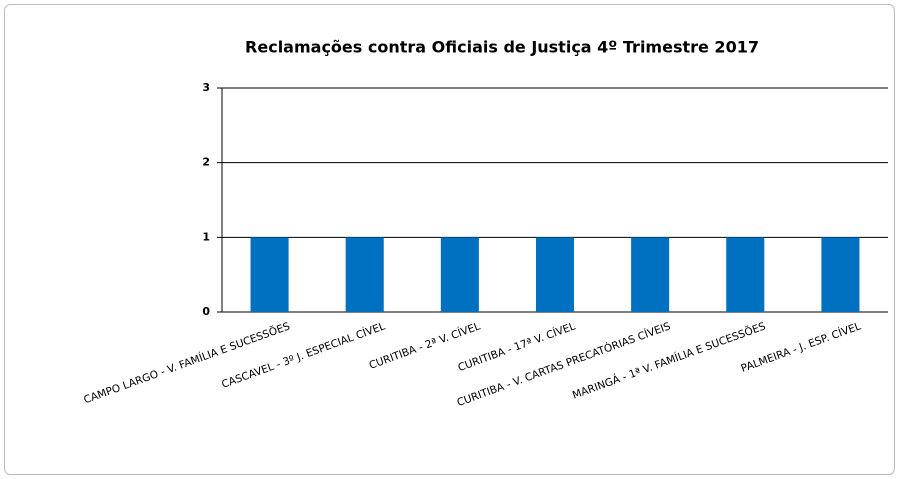 This screenshot has width=900, height=479. Describe the element at coordinates (206, 162) in the screenshot. I see `y-tick-label: 2` at that location.